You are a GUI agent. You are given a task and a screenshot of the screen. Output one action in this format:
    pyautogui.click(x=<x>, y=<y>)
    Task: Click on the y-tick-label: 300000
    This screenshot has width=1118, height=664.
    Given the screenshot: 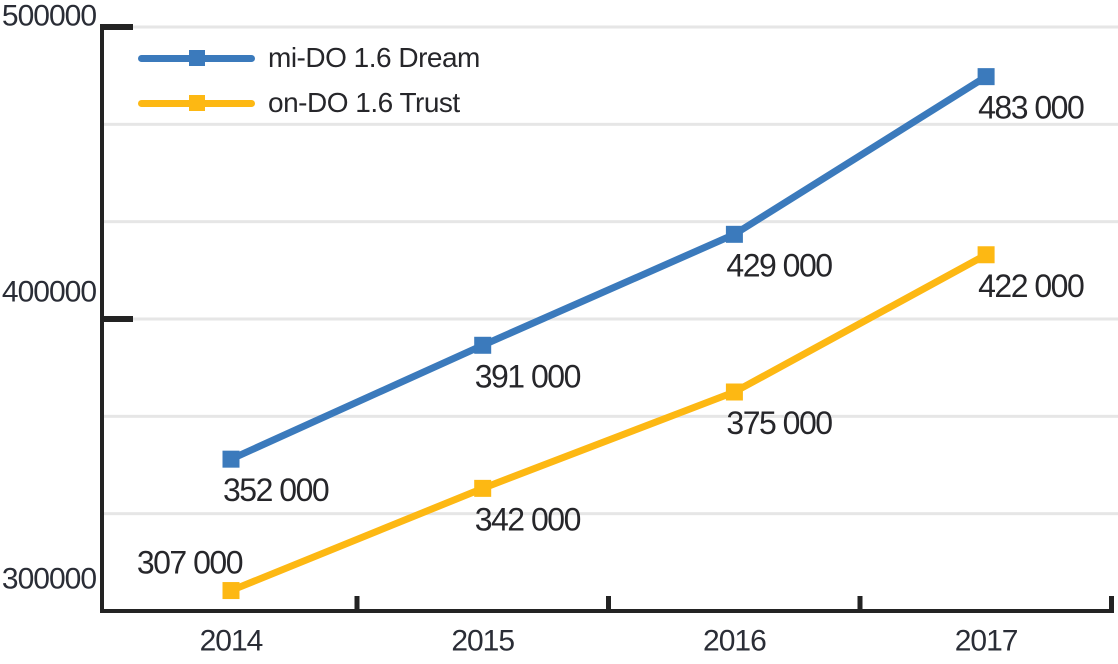 What is the action you would take?
    pyautogui.click(x=49, y=579)
    